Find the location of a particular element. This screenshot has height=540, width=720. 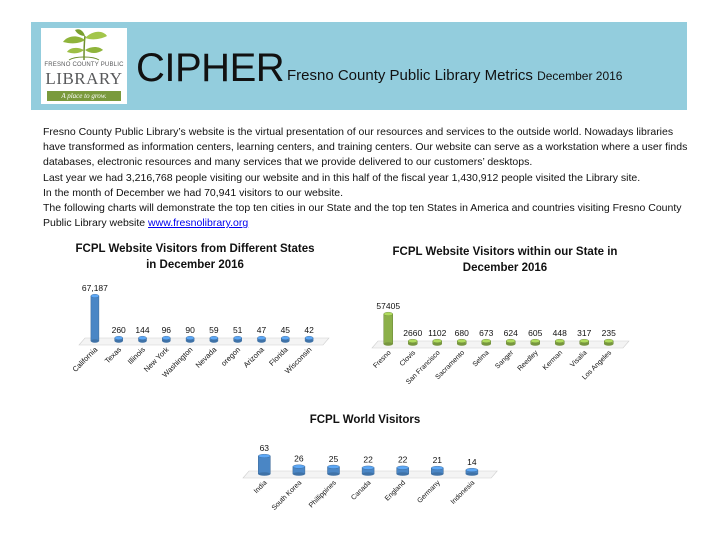

chart-0-category-label-7: Arizona is located at coordinates (254, 356).